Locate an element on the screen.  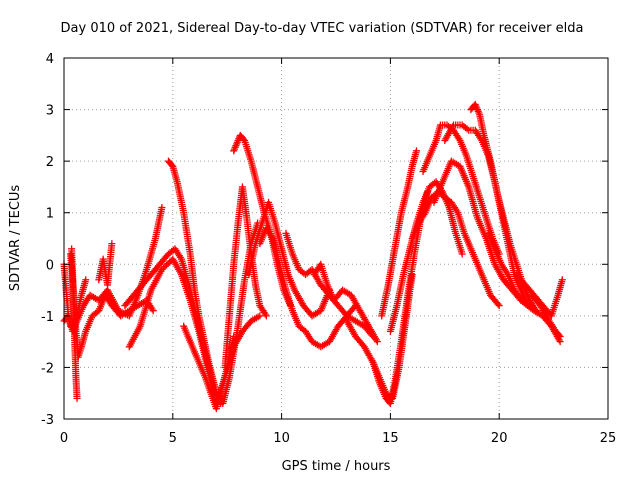
y-axis-label: SDTVAR / TECUs is located at coordinates (15, 238).